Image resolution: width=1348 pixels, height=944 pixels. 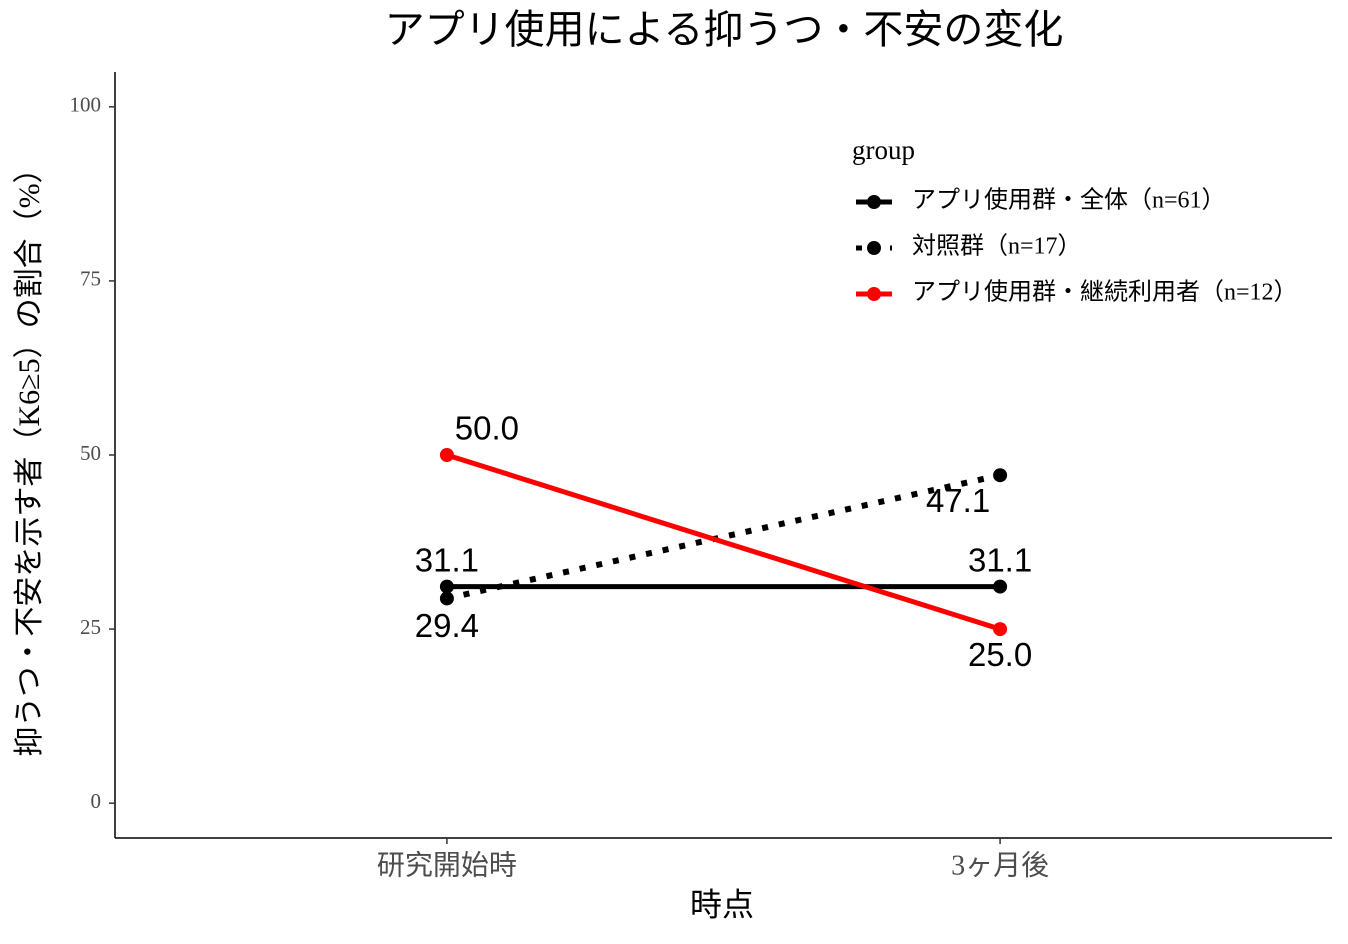 What do you see at coordinates (29, 454) in the screenshot?
I see `y-axis-title: 抑うつ・不安を示す者（K6≥5）の割合（%）` at bounding box center [29, 454].